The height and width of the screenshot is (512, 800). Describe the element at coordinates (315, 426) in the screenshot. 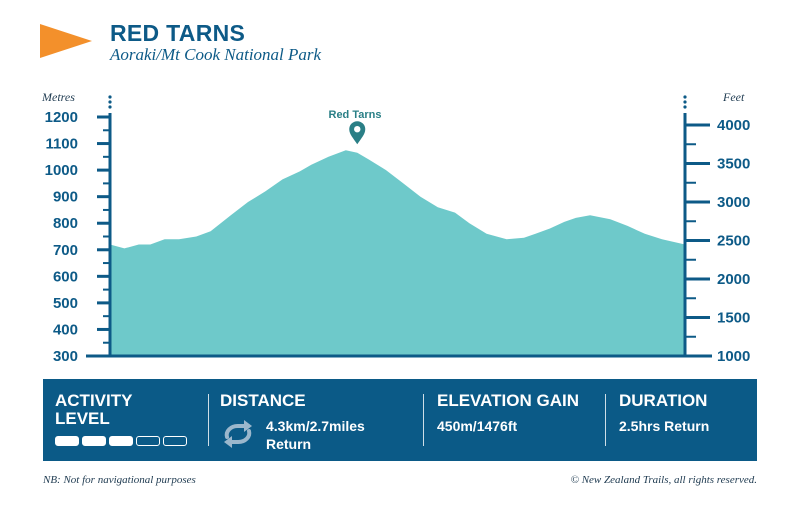

I see `distance-value: 4.3km/2.7miles` at that location.